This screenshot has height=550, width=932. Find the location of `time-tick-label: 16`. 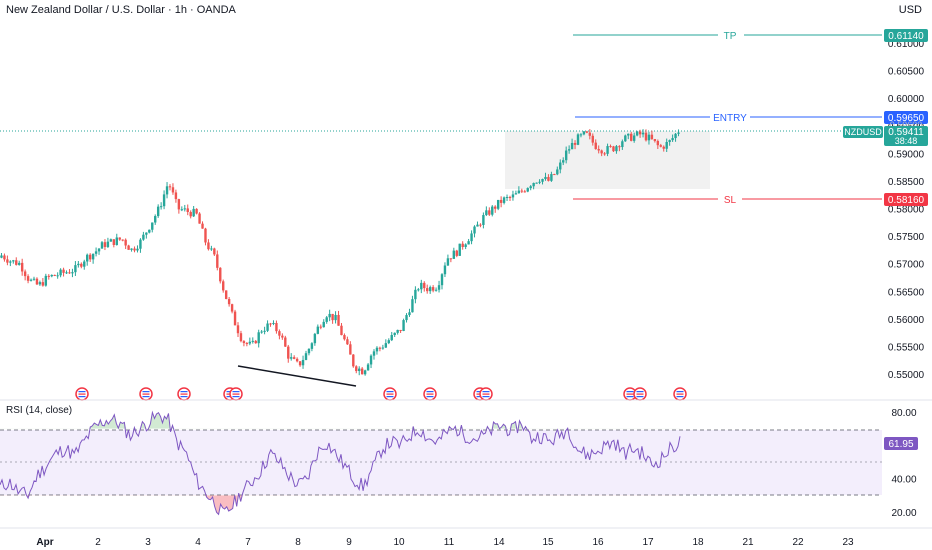

time-tick-label: 16 is located at coordinates (598, 542).